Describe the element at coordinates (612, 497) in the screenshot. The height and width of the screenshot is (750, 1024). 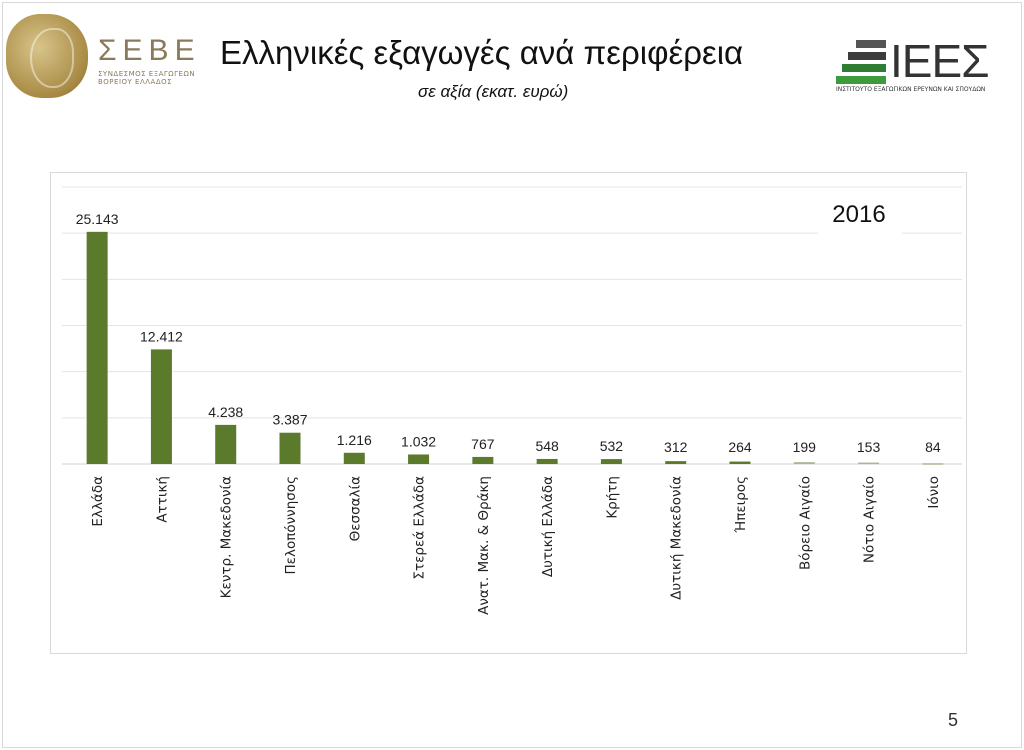
I see `category-label: Κρήτη` at that location.